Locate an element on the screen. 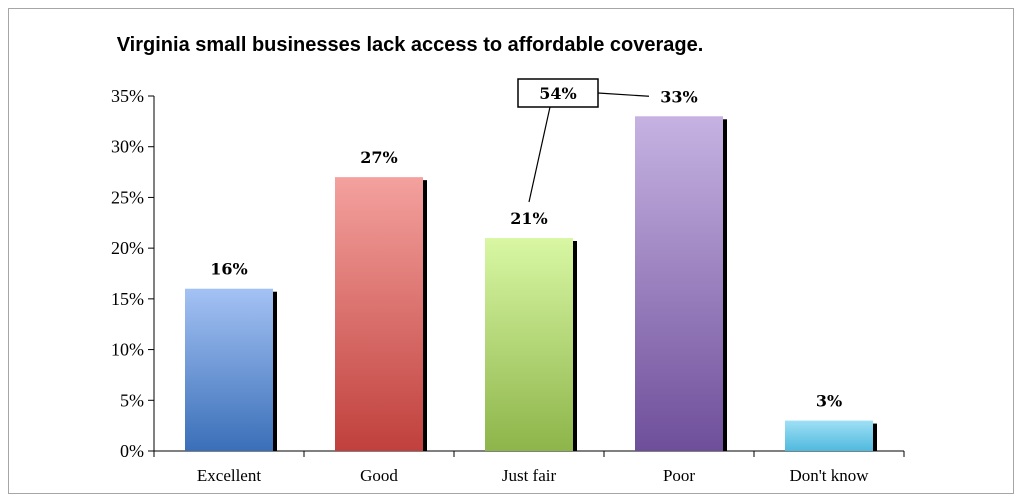 This screenshot has width=1024, height=497. data-label: 33% is located at coordinates (678, 96).